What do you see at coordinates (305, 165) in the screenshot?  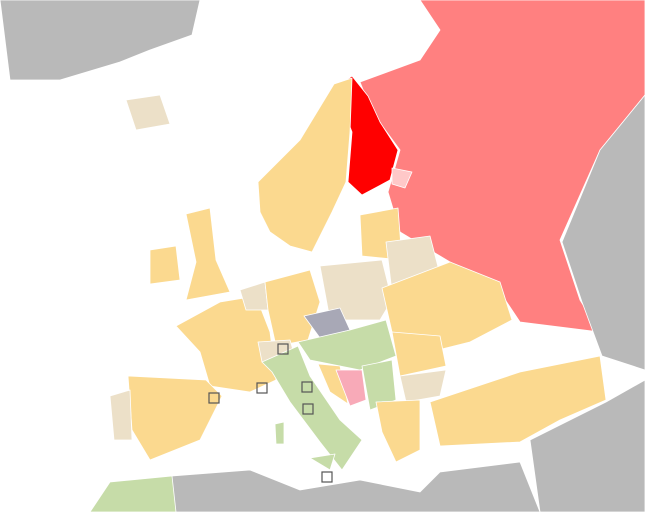 I see `norway-sweden` at bounding box center [305, 165].